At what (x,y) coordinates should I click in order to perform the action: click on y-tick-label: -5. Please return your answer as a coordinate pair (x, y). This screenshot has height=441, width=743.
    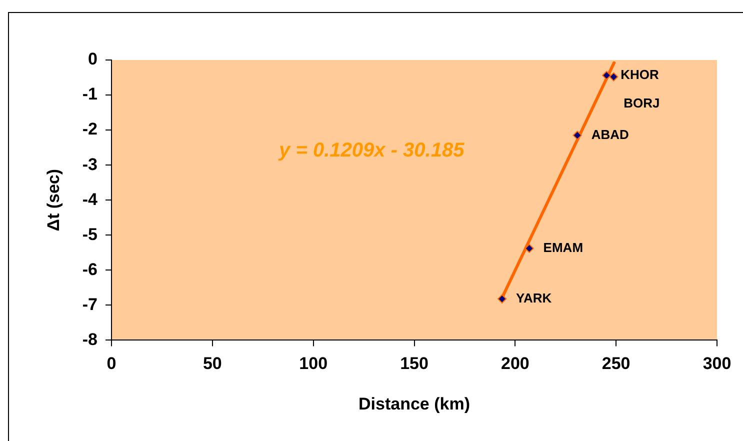
    Looking at the image, I should click on (90, 234).